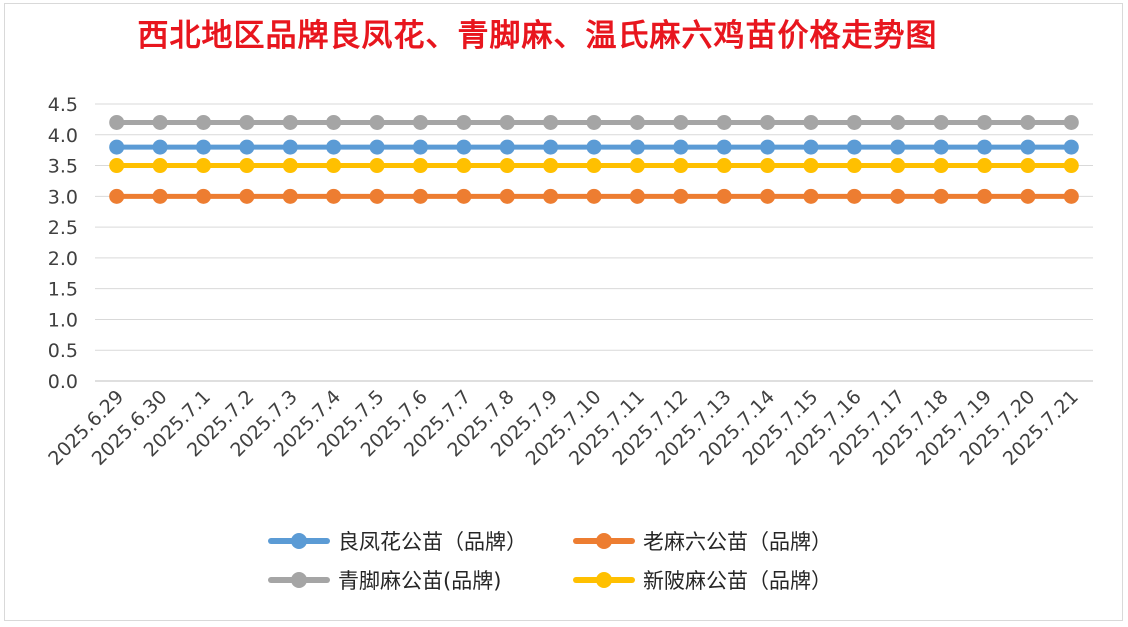 The image size is (1128, 627). Describe the element at coordinates (63, 197) in the screenshot. I see `y-tick-label: 3.0` at that location.